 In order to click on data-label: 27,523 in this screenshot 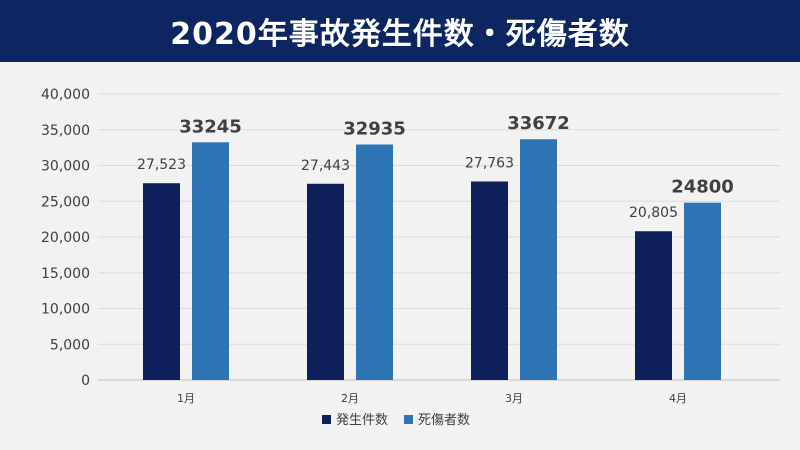, I will do `click(161, 165)`.